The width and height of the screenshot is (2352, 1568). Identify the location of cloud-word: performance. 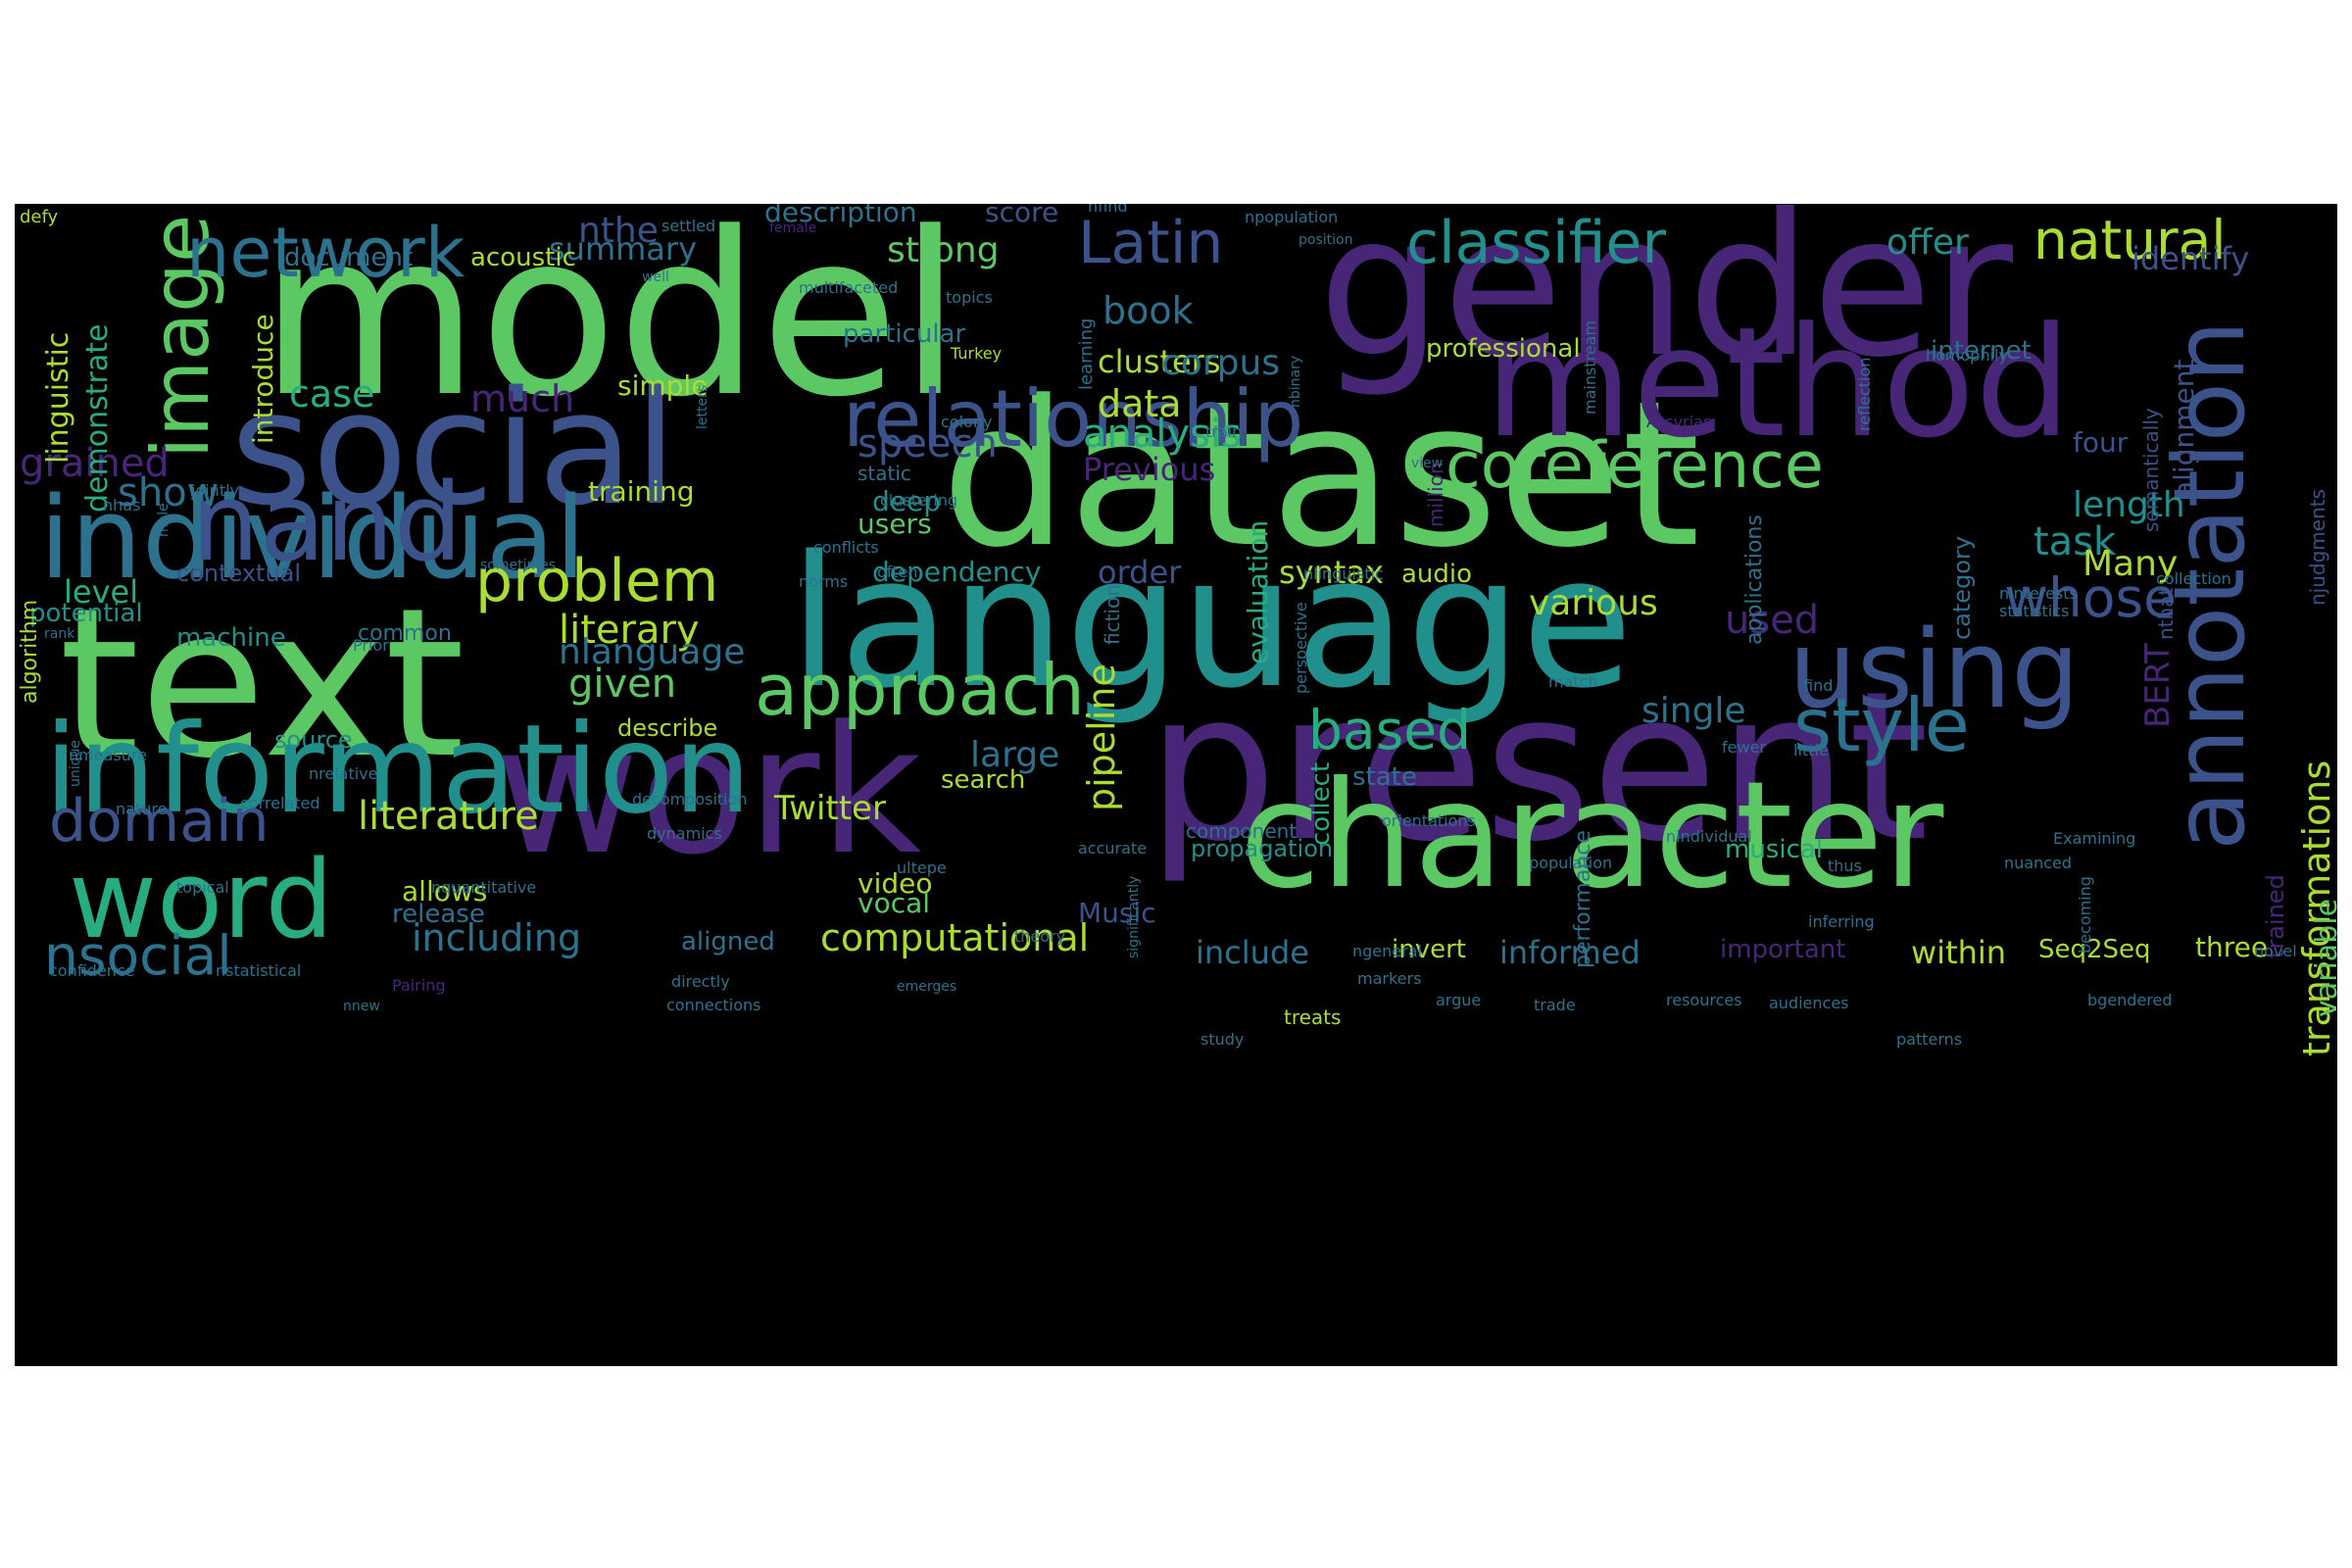
(1583, 899).